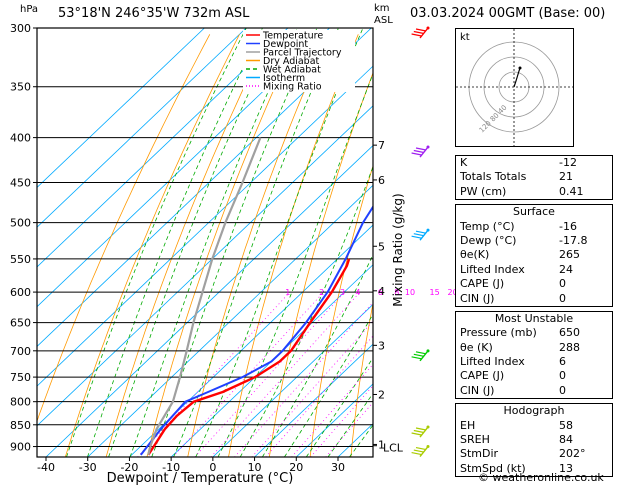 This screenshot has height=486, width=629. What do you see at coordinates (520, 68) in the screenshot?
I see `hodograph-point` at bounding box center [520, 68].